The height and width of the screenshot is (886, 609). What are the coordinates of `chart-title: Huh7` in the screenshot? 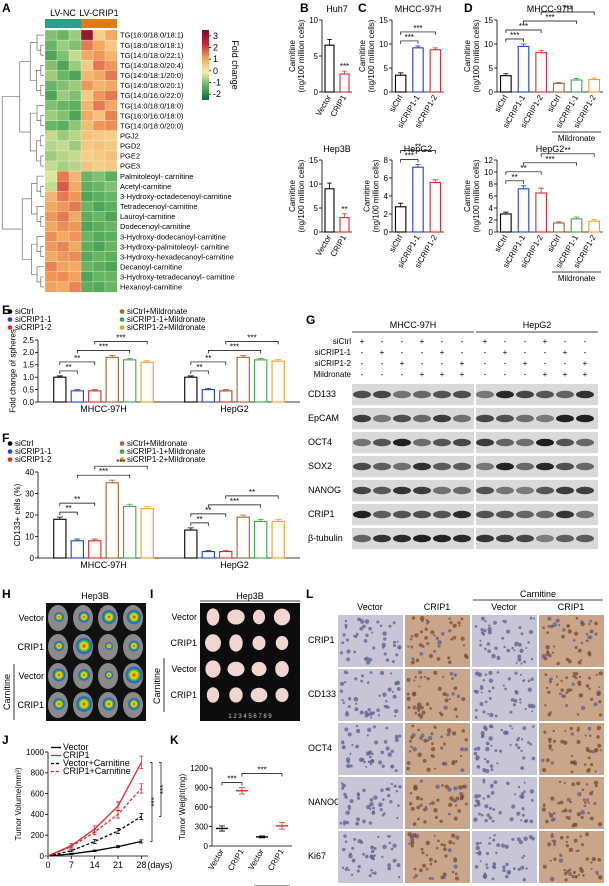 It's located at (337, 9).